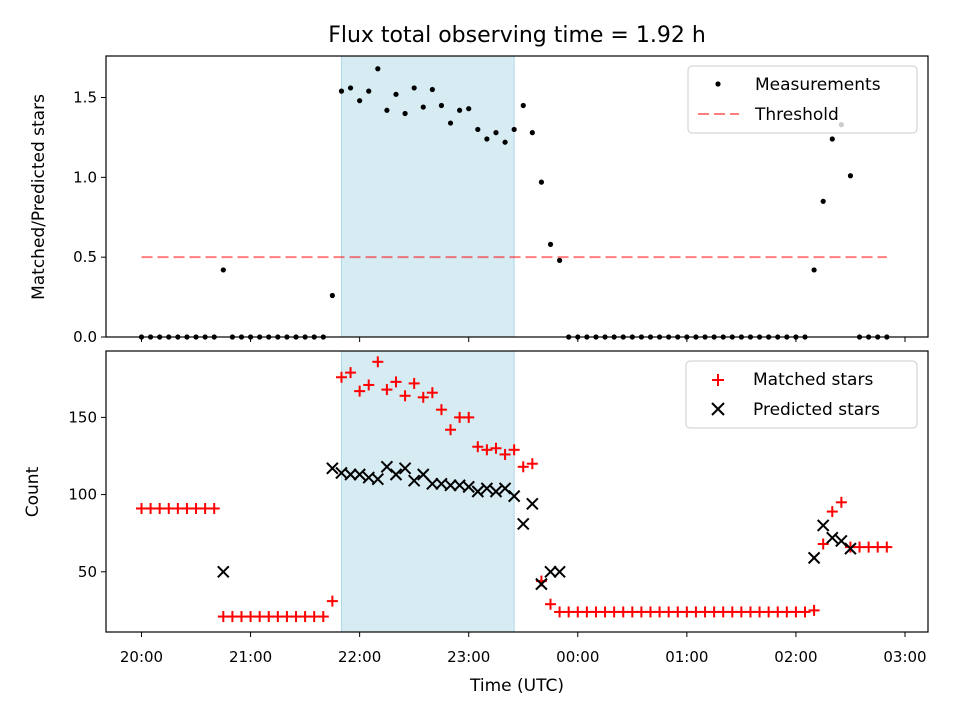  I want to click on x-axis-label: Time (UTC), so click(516, 686).